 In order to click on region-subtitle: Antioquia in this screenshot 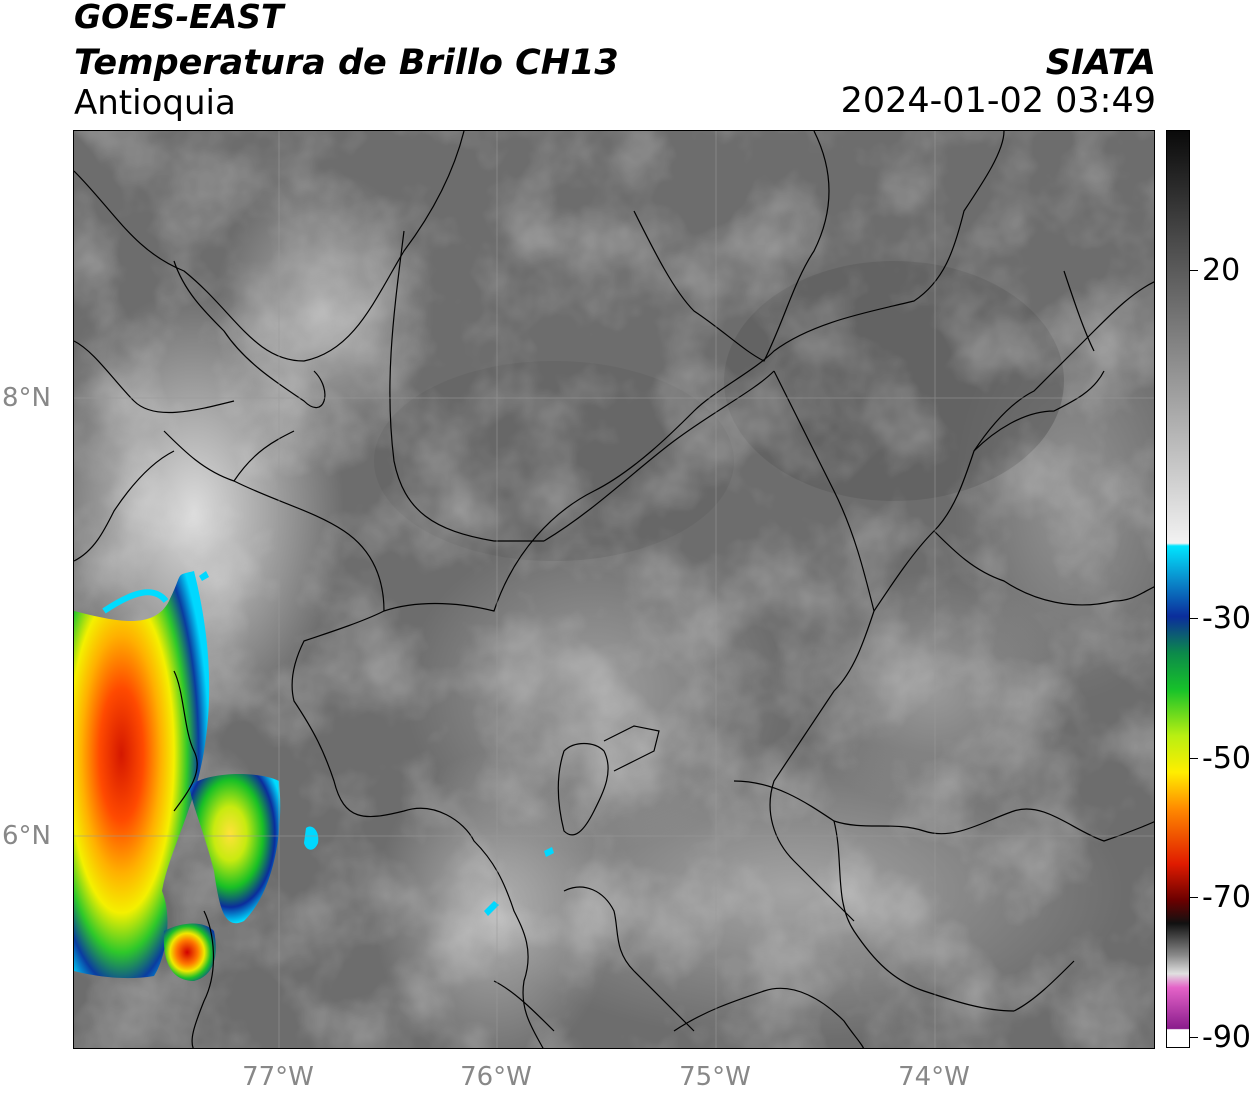, I will do `click(155, 103)`.